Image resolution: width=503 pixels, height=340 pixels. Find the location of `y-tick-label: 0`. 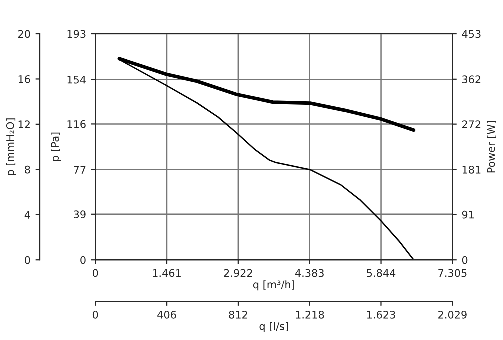

y-tick-label: 0 is located at coordinates (83, 260).